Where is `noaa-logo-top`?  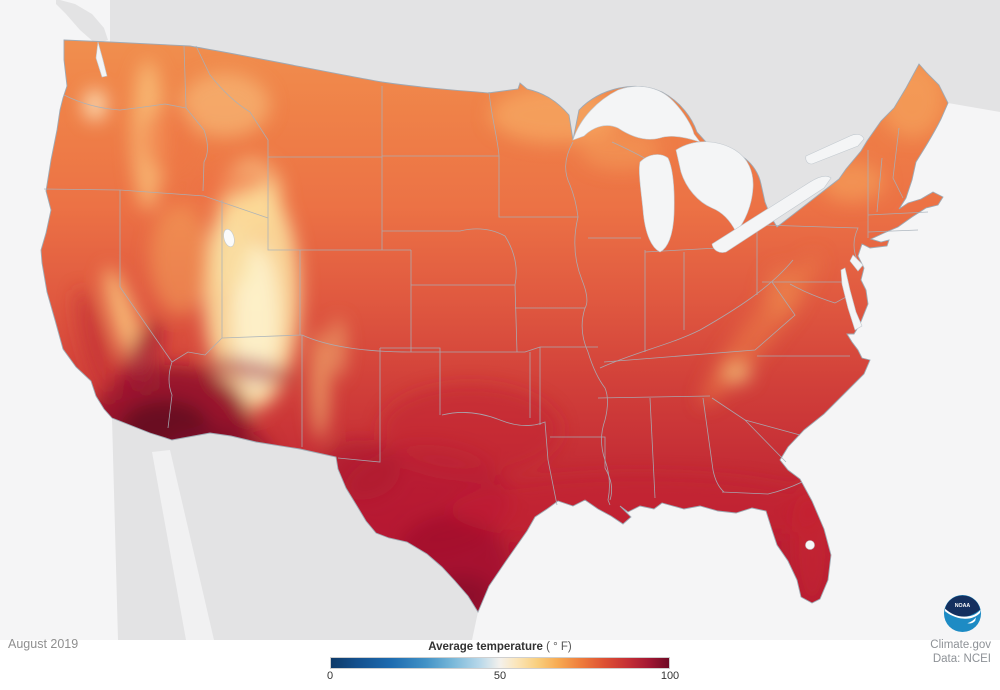
noaa-logo-top is located at coordinates (962, 606).